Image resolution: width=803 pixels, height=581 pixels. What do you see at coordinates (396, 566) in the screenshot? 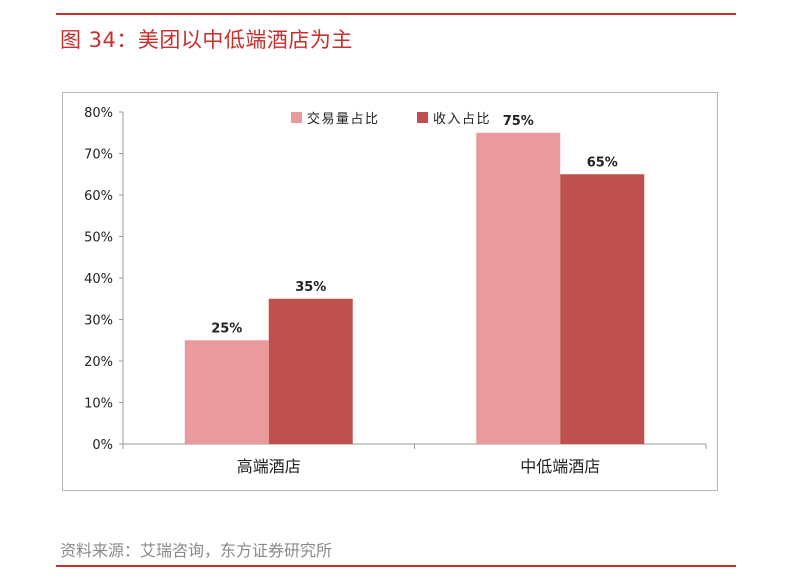
I see `bottom-rule` at bounding box center [396, 566].